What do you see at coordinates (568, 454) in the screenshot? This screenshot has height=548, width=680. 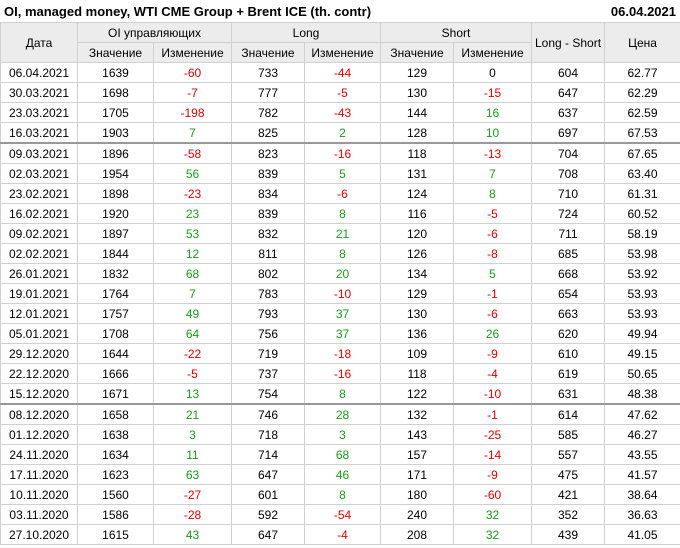 I see `table-cell: 557` at bounding box center [568, 454].